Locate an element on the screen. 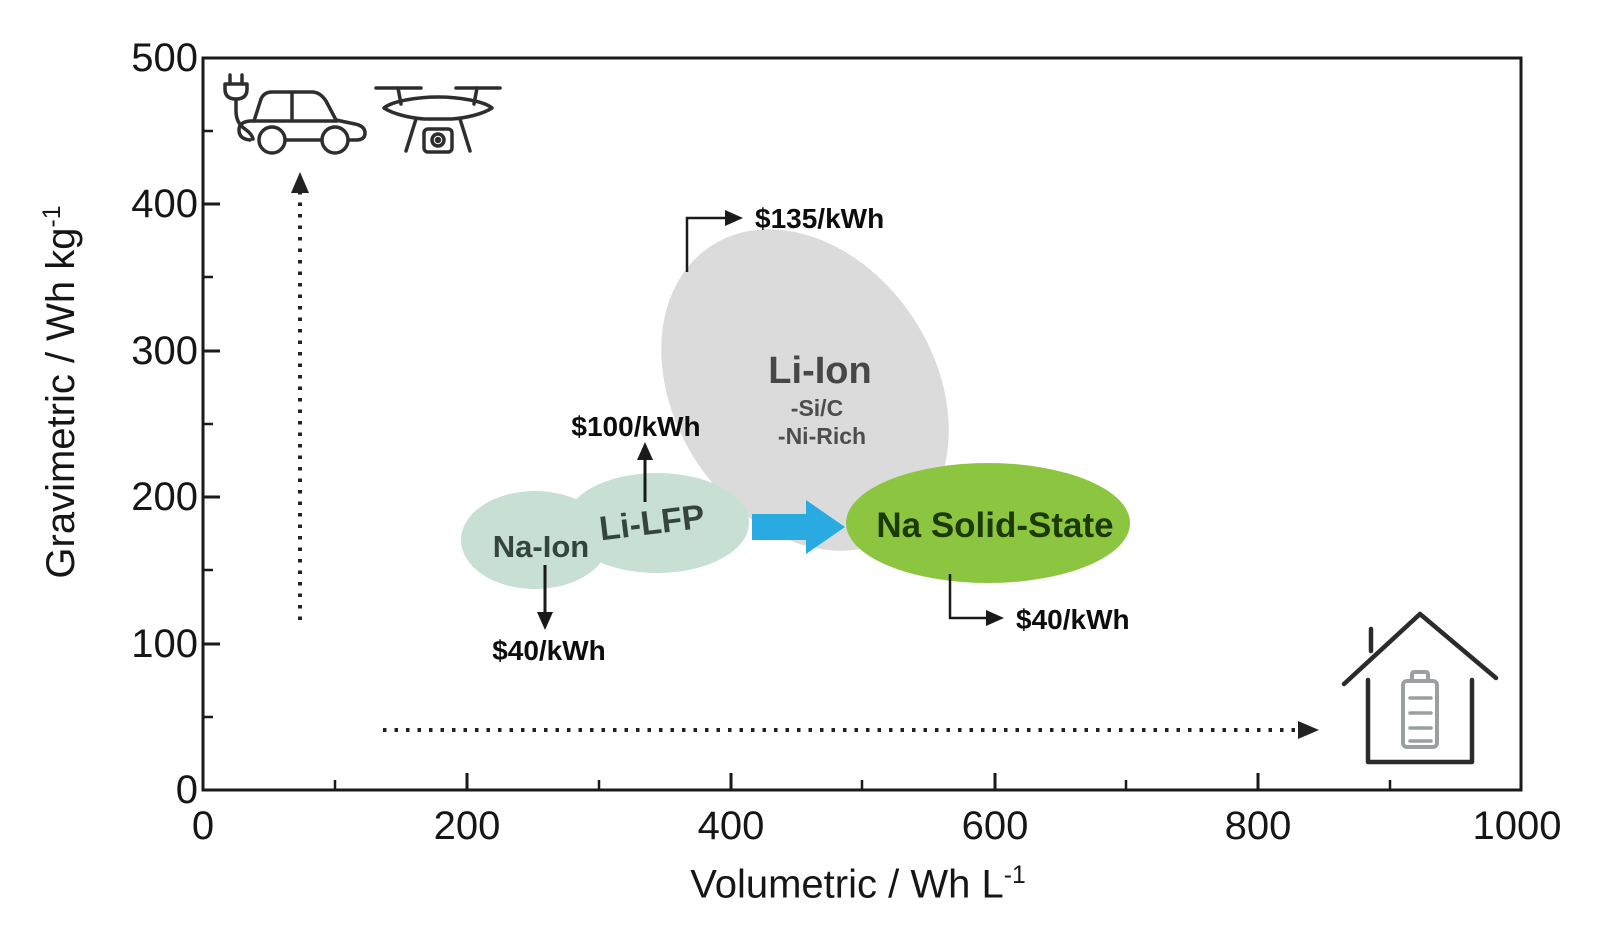  na-ion-cost-arrowhead-icon is located at coordinates (545, 621).